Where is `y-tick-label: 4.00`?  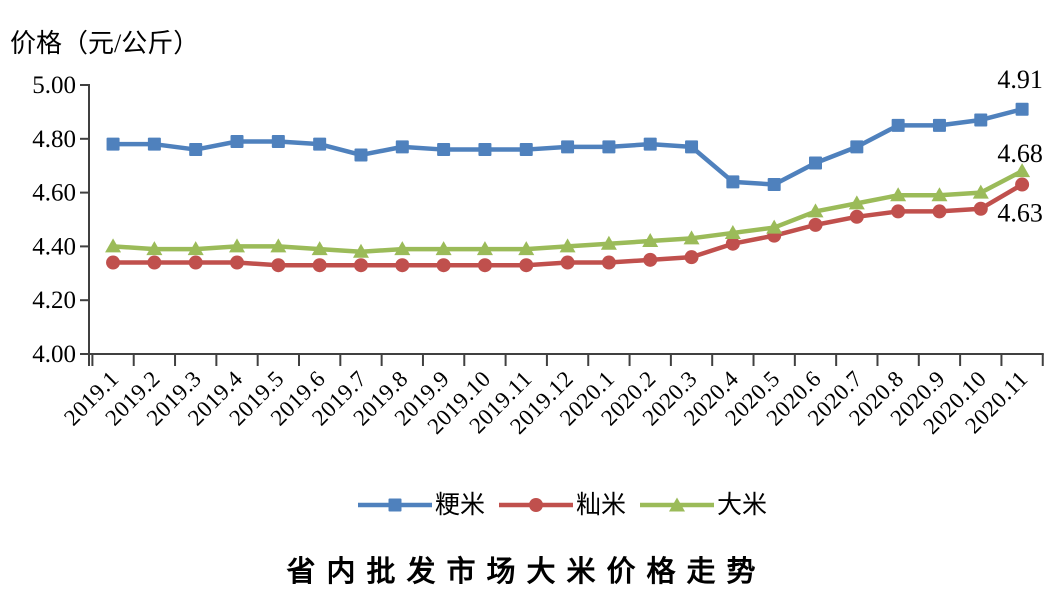 y-tick-label: 4.00 is located at coordinates (54, 354).